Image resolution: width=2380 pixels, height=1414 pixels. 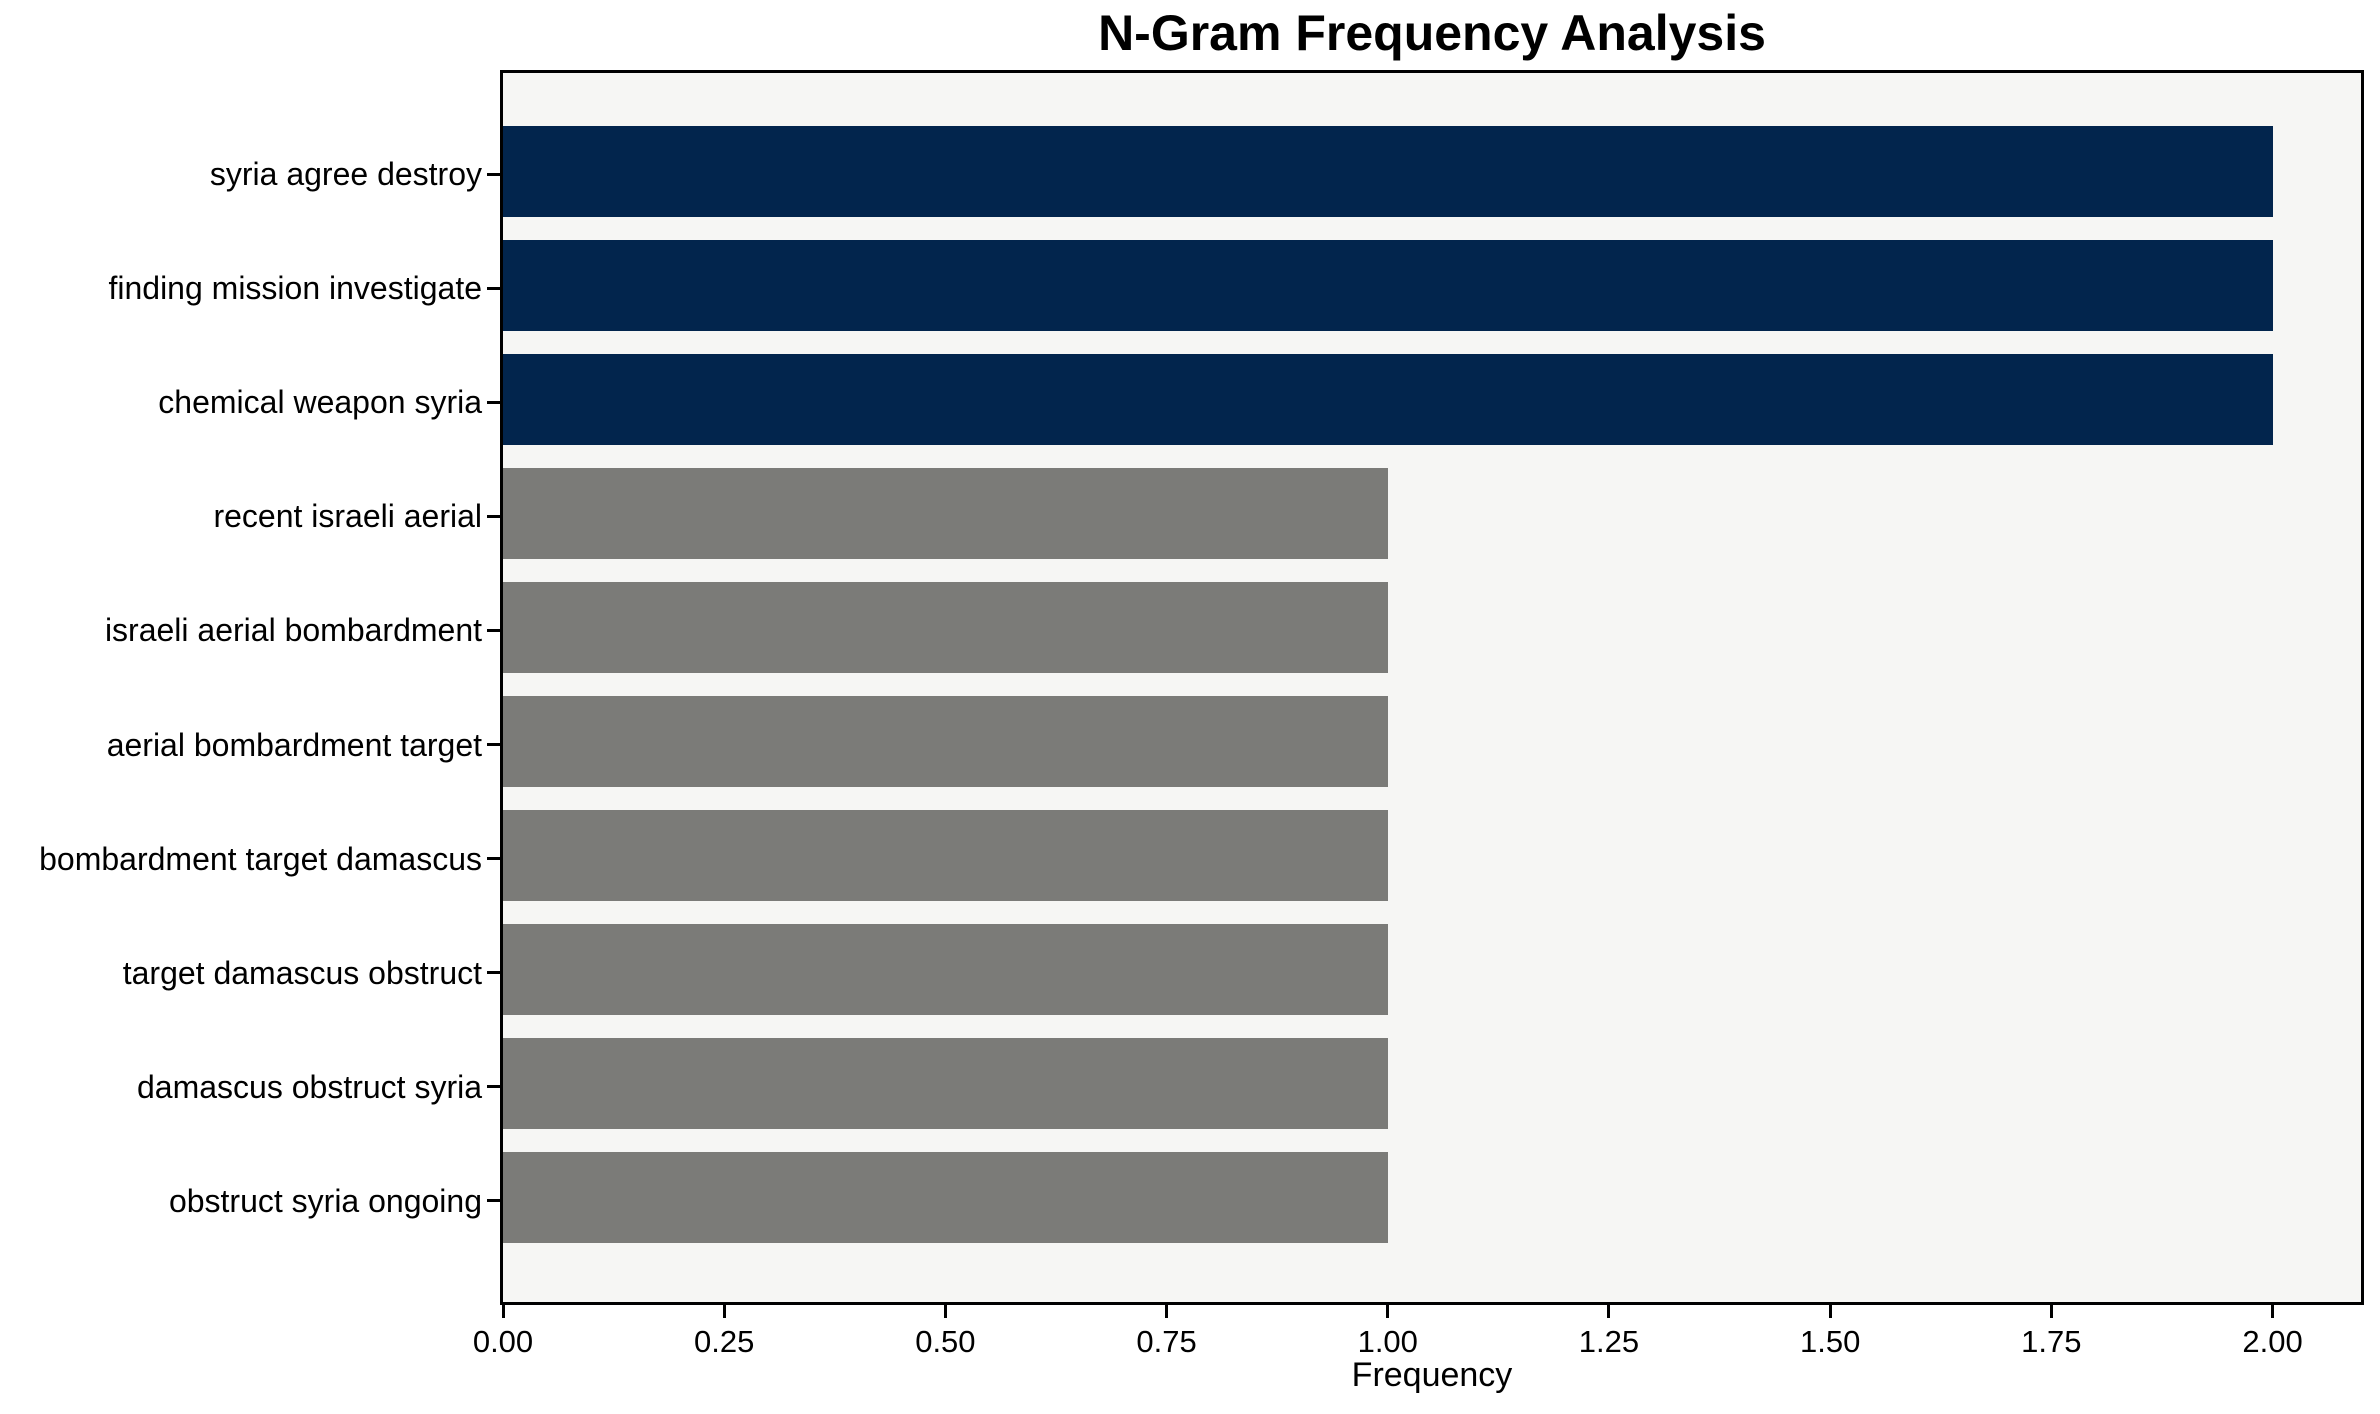 I want to click on x-tick-label: 0.00, so click(x=503, y=1341).